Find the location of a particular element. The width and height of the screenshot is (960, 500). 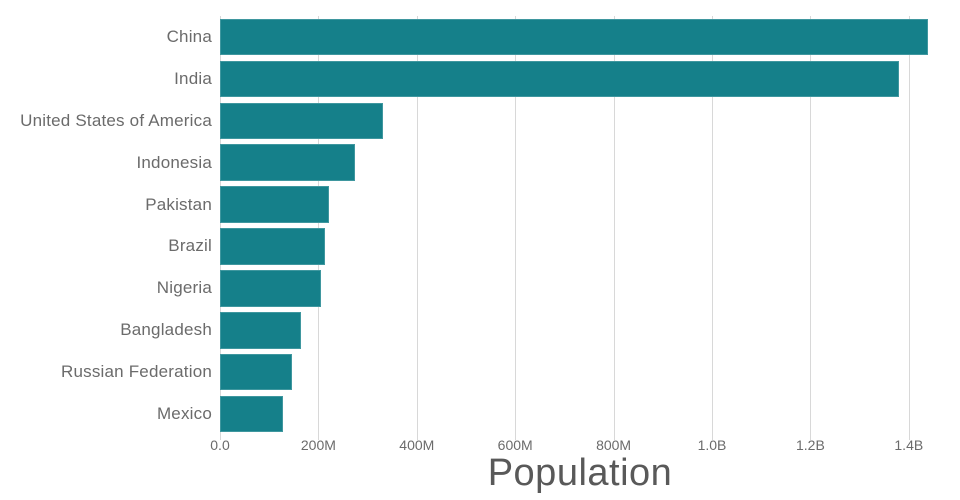

bar-bangladesh is located at coordinates (261, 330).